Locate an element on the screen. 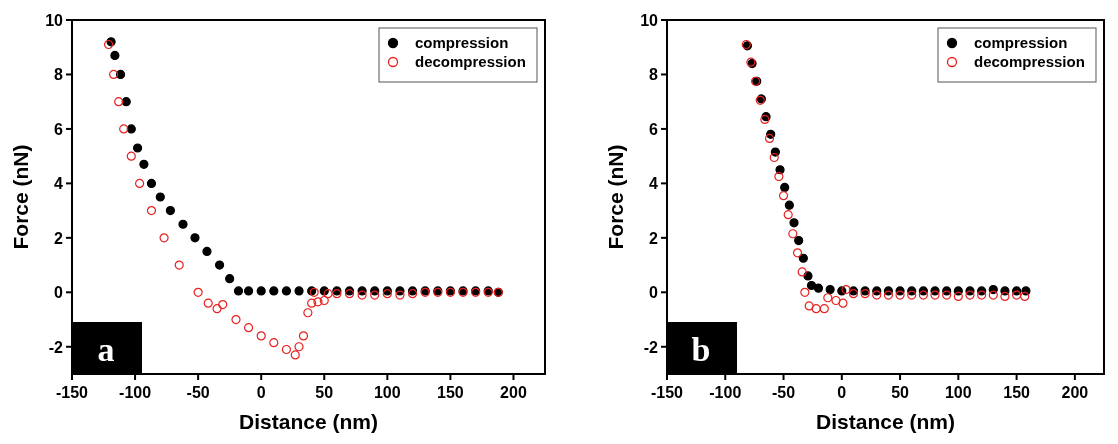 This screenshot has width=1118, height=444. x-tick-label: -100 is located at coordinates (135, 392).